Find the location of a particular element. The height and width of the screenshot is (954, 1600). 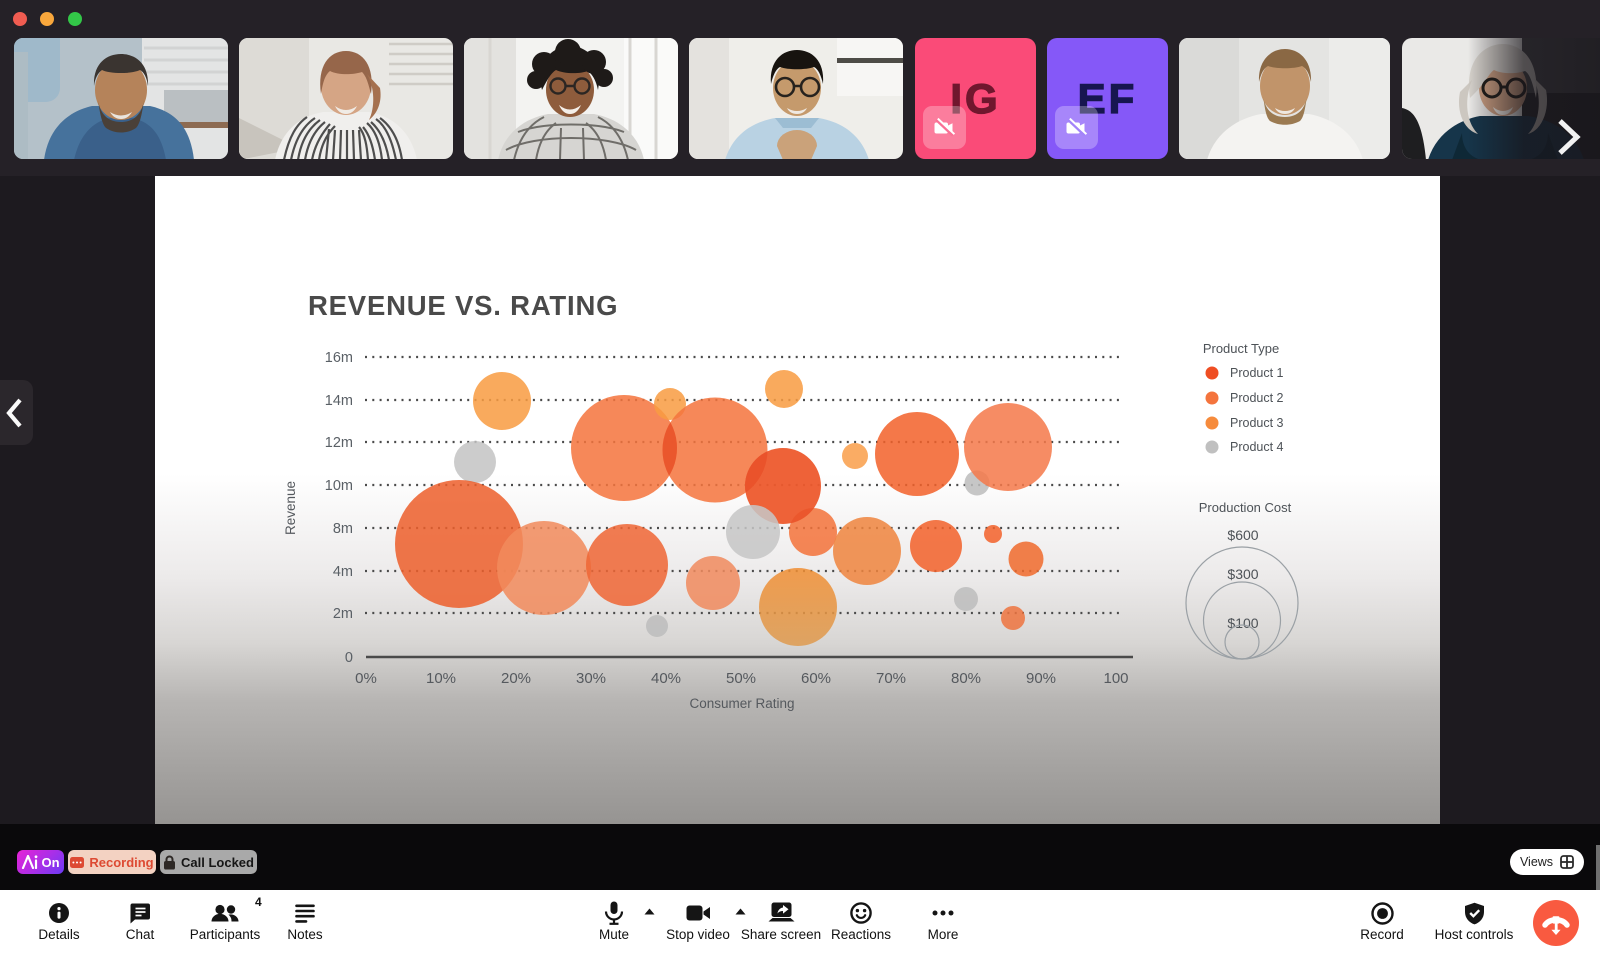

svg-text: 80% is located at coordinates (966, 678).